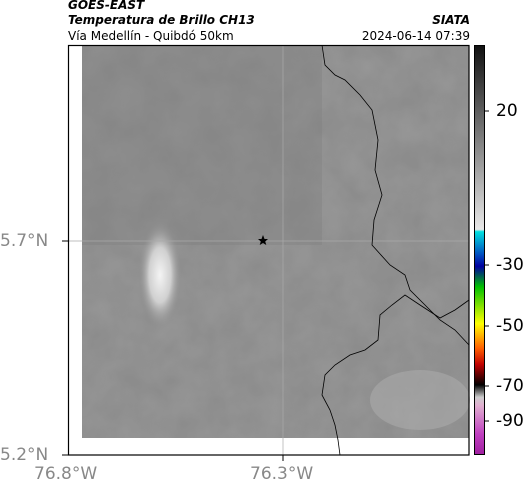 Image resolution: width=526 pixels, height=491 pixels. I want to click on colorbar-label: -70, so click(510, 386).